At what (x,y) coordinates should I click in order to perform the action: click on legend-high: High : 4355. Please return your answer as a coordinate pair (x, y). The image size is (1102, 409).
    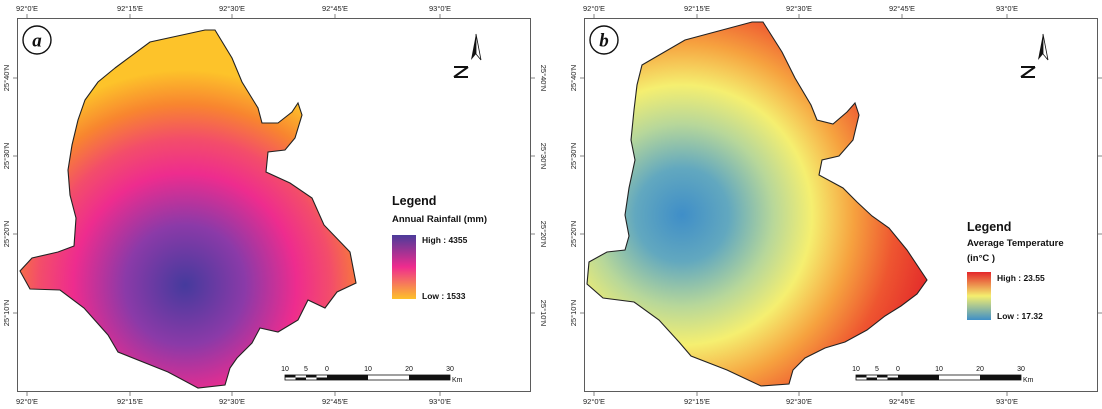
    Looking at the image, I should click on (445, 240).